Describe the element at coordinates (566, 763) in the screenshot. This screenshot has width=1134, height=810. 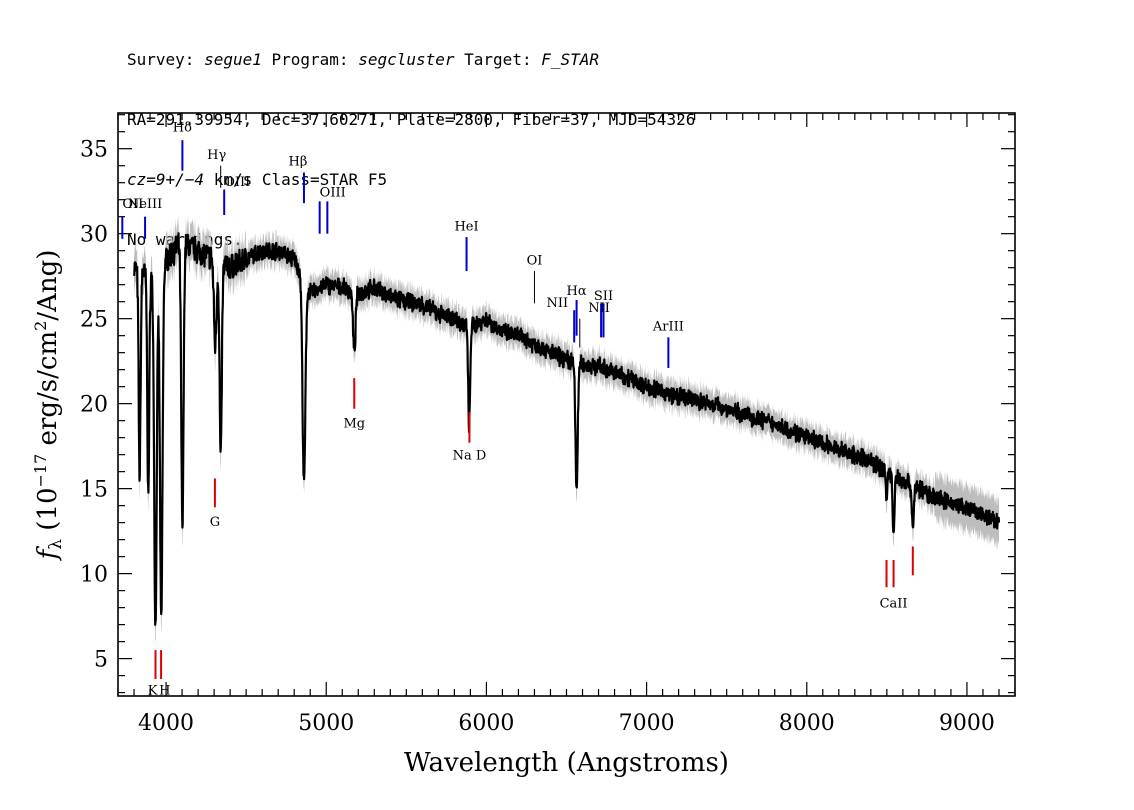
I see `x-axis-title: Wavelength (Angstroms)` at that location.